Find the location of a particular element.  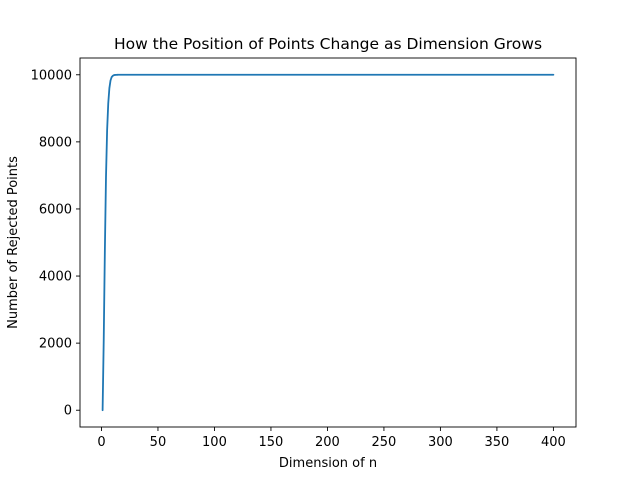

x-tick-label: 250 is located at coordinates (384, 442).